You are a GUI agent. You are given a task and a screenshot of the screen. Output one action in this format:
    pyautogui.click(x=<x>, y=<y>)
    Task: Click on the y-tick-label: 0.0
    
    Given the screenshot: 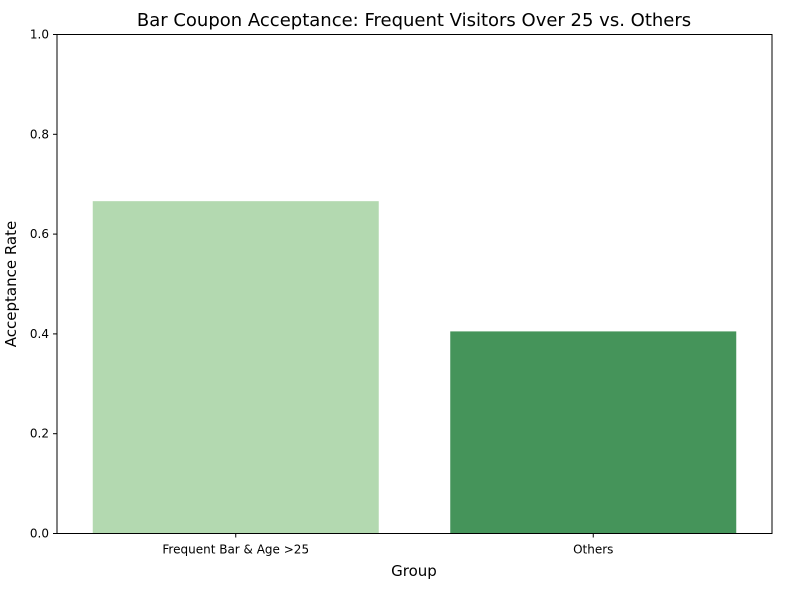 What is the action you would take?
    pyautogui.click(x=39, y=534)
    